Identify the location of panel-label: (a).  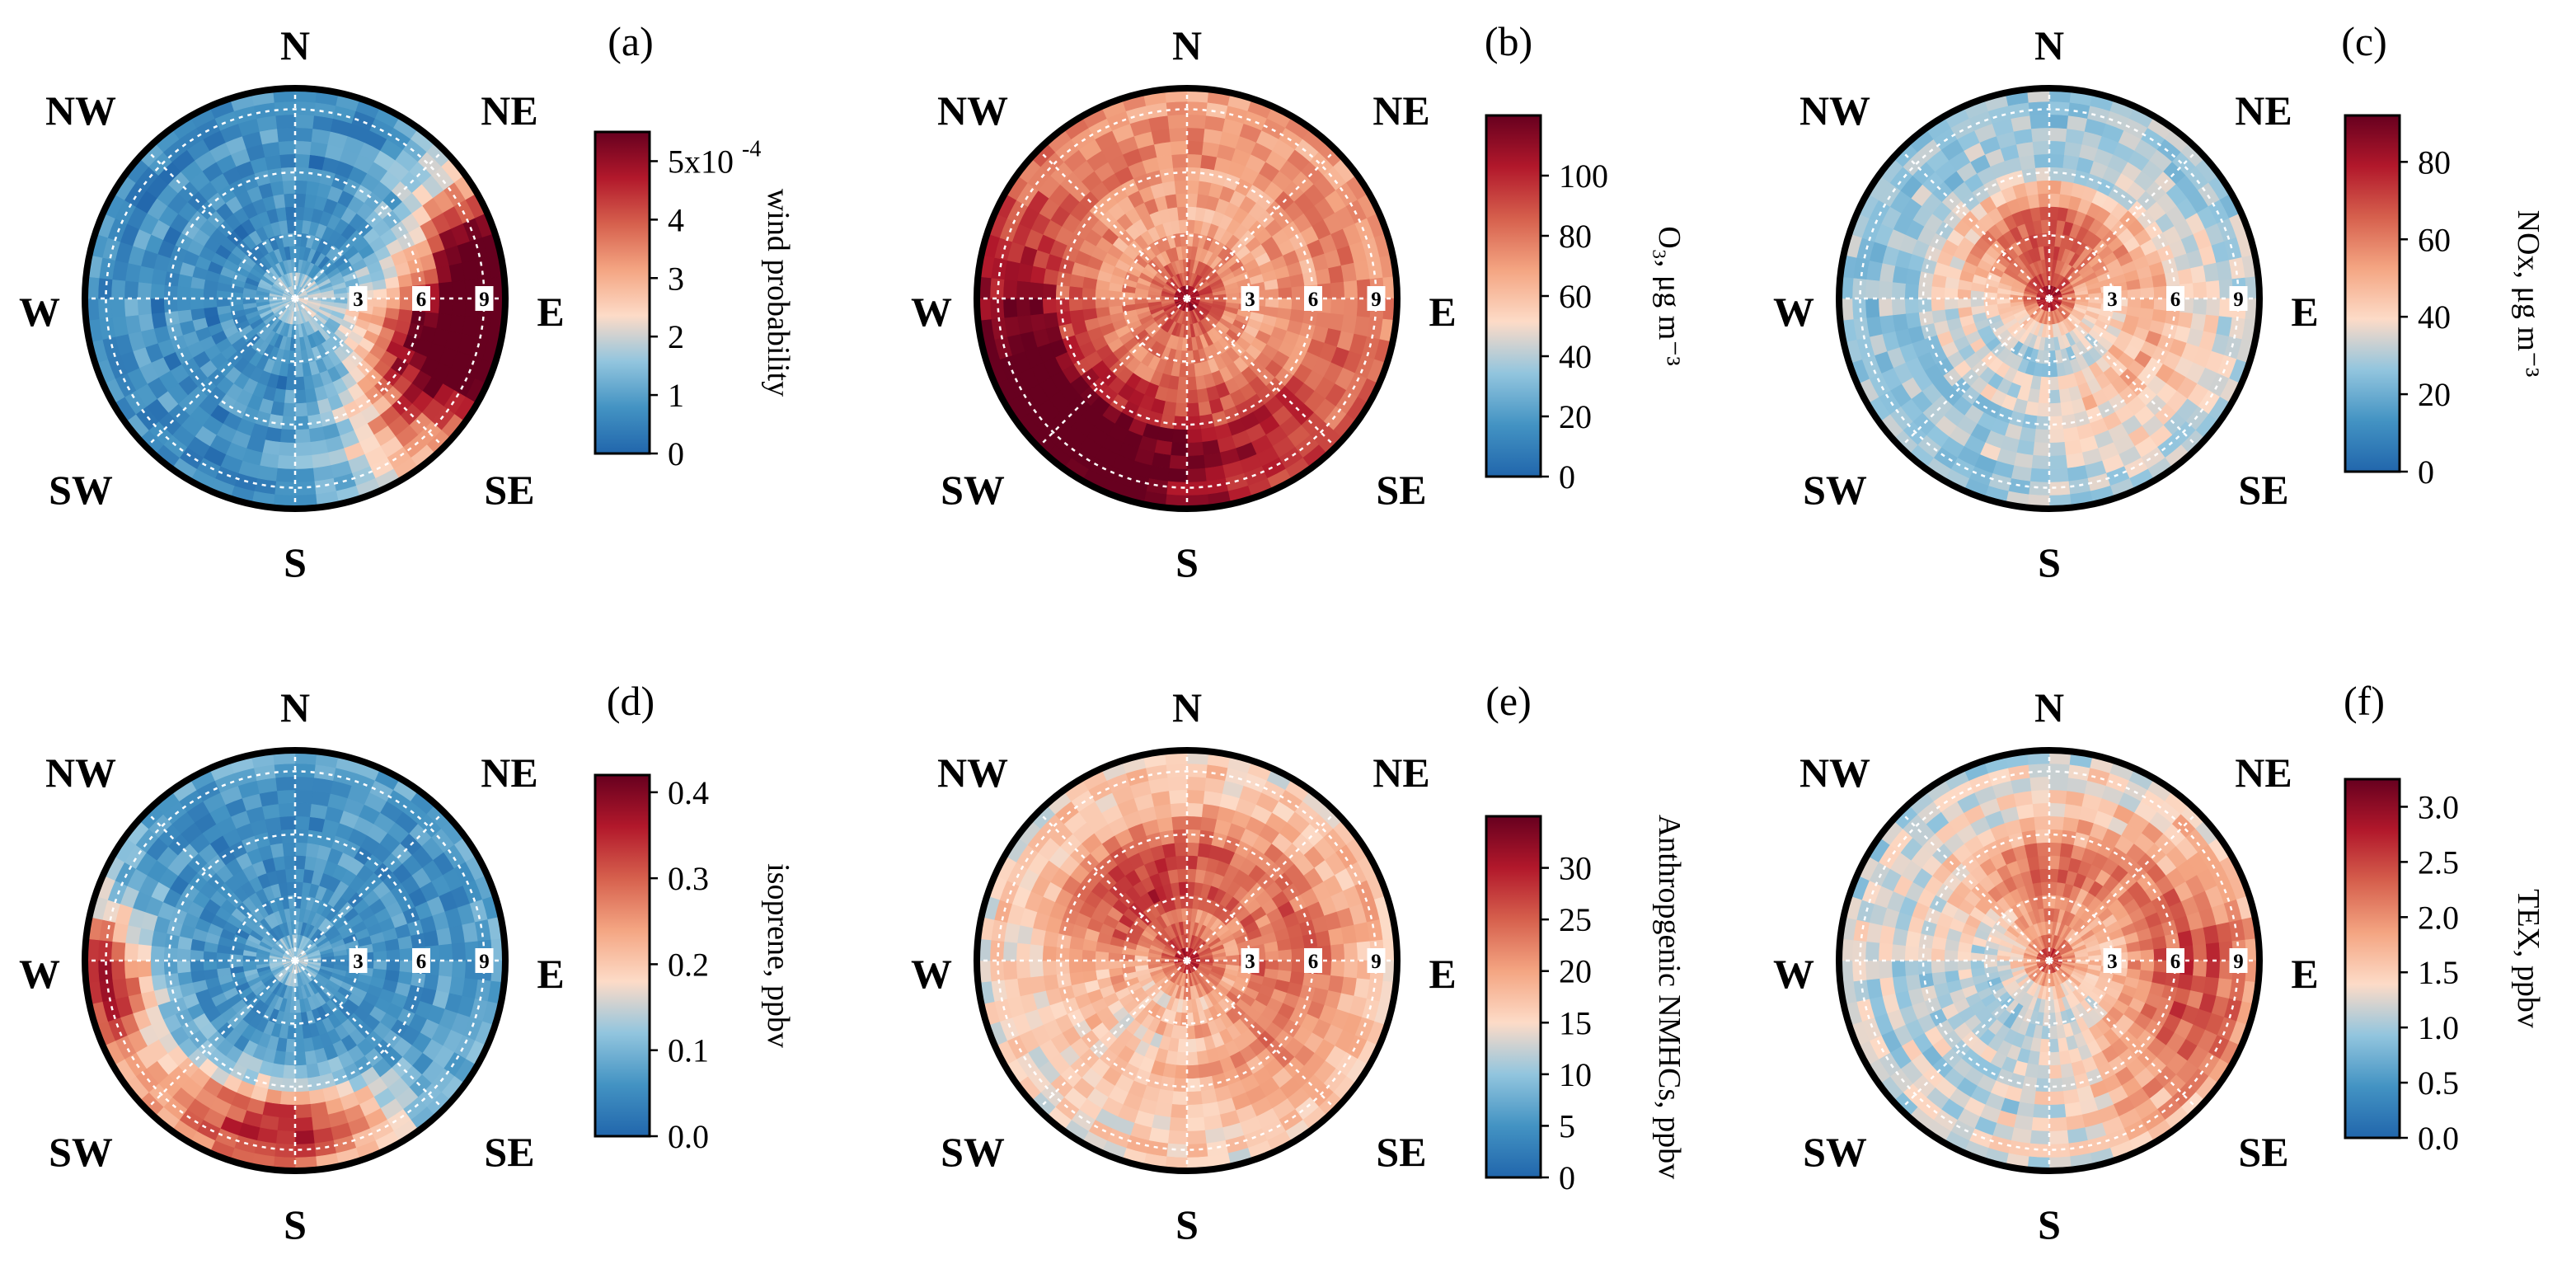
(631, 41).